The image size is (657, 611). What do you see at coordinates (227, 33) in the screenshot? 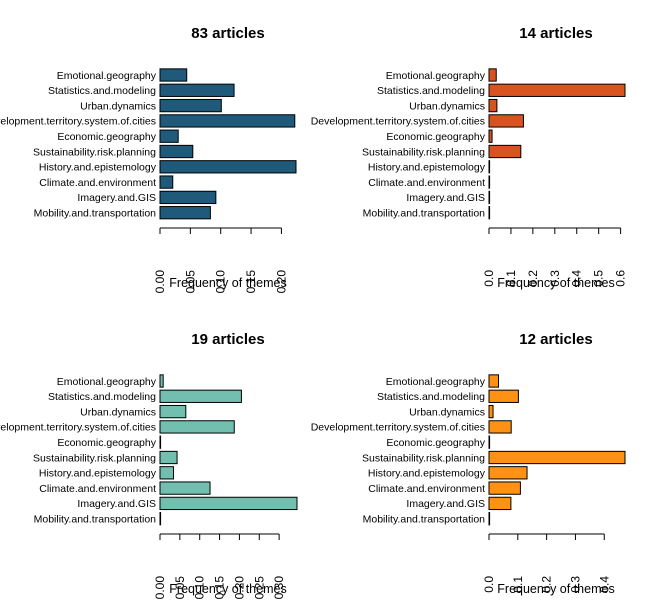
I see `chart-title: 83 articles` at bounding box center [227, 33].